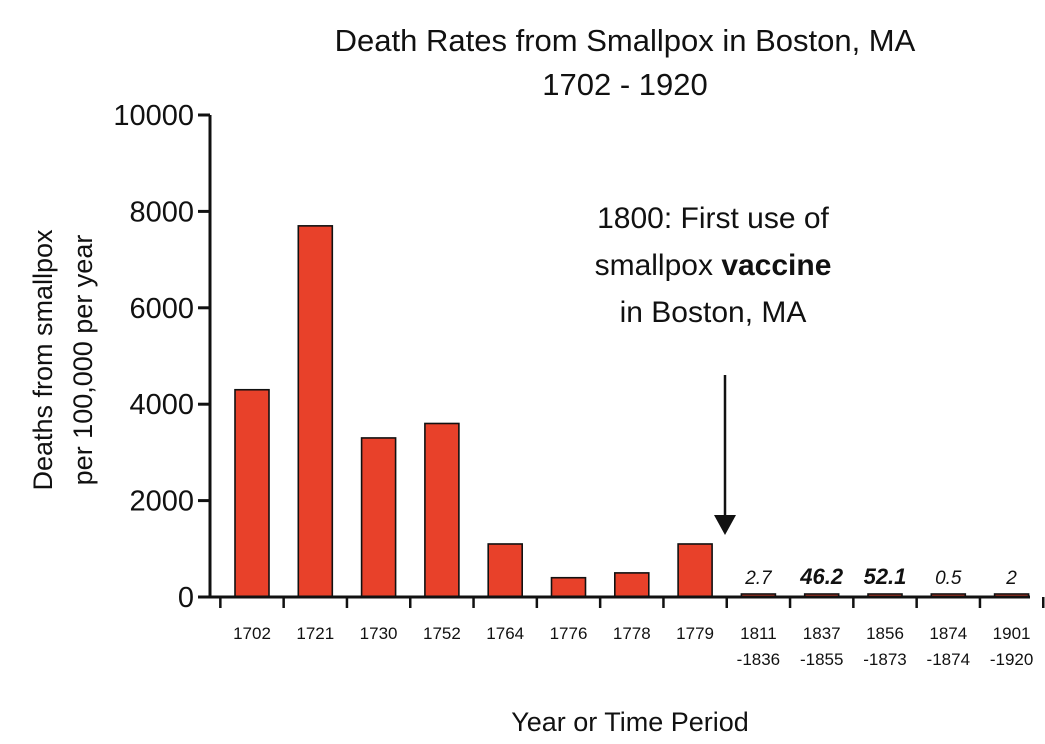 Image resolution: width=1045 pixels, height=744 pixels. What do you see at coordinates (776, 265) in the screenshot?
I see `annotation-line-2-bold: vaccine` at bounding box center [776, 265].